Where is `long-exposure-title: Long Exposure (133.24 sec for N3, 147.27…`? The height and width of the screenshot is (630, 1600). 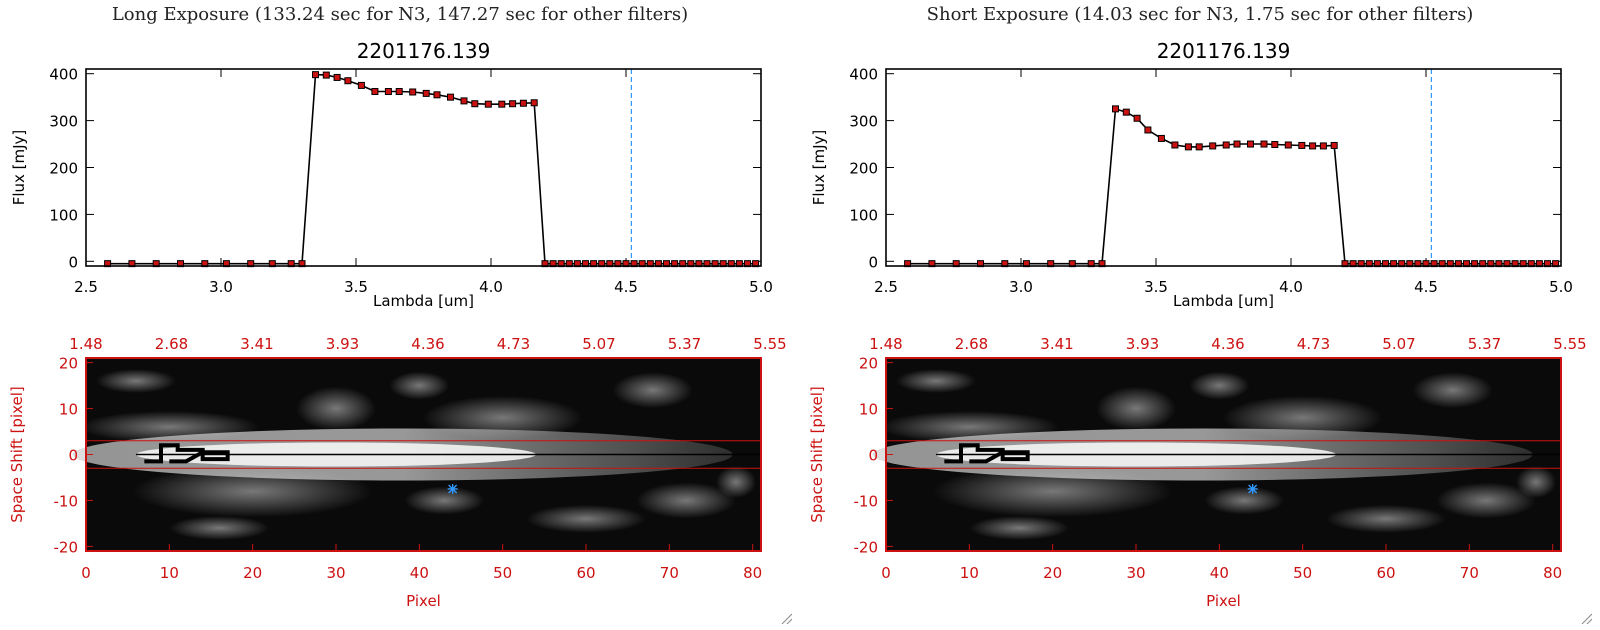 long-exposure-title: Long Exposure (133.24 sec for N3, 147.27… is located at coordinates (400, 14).